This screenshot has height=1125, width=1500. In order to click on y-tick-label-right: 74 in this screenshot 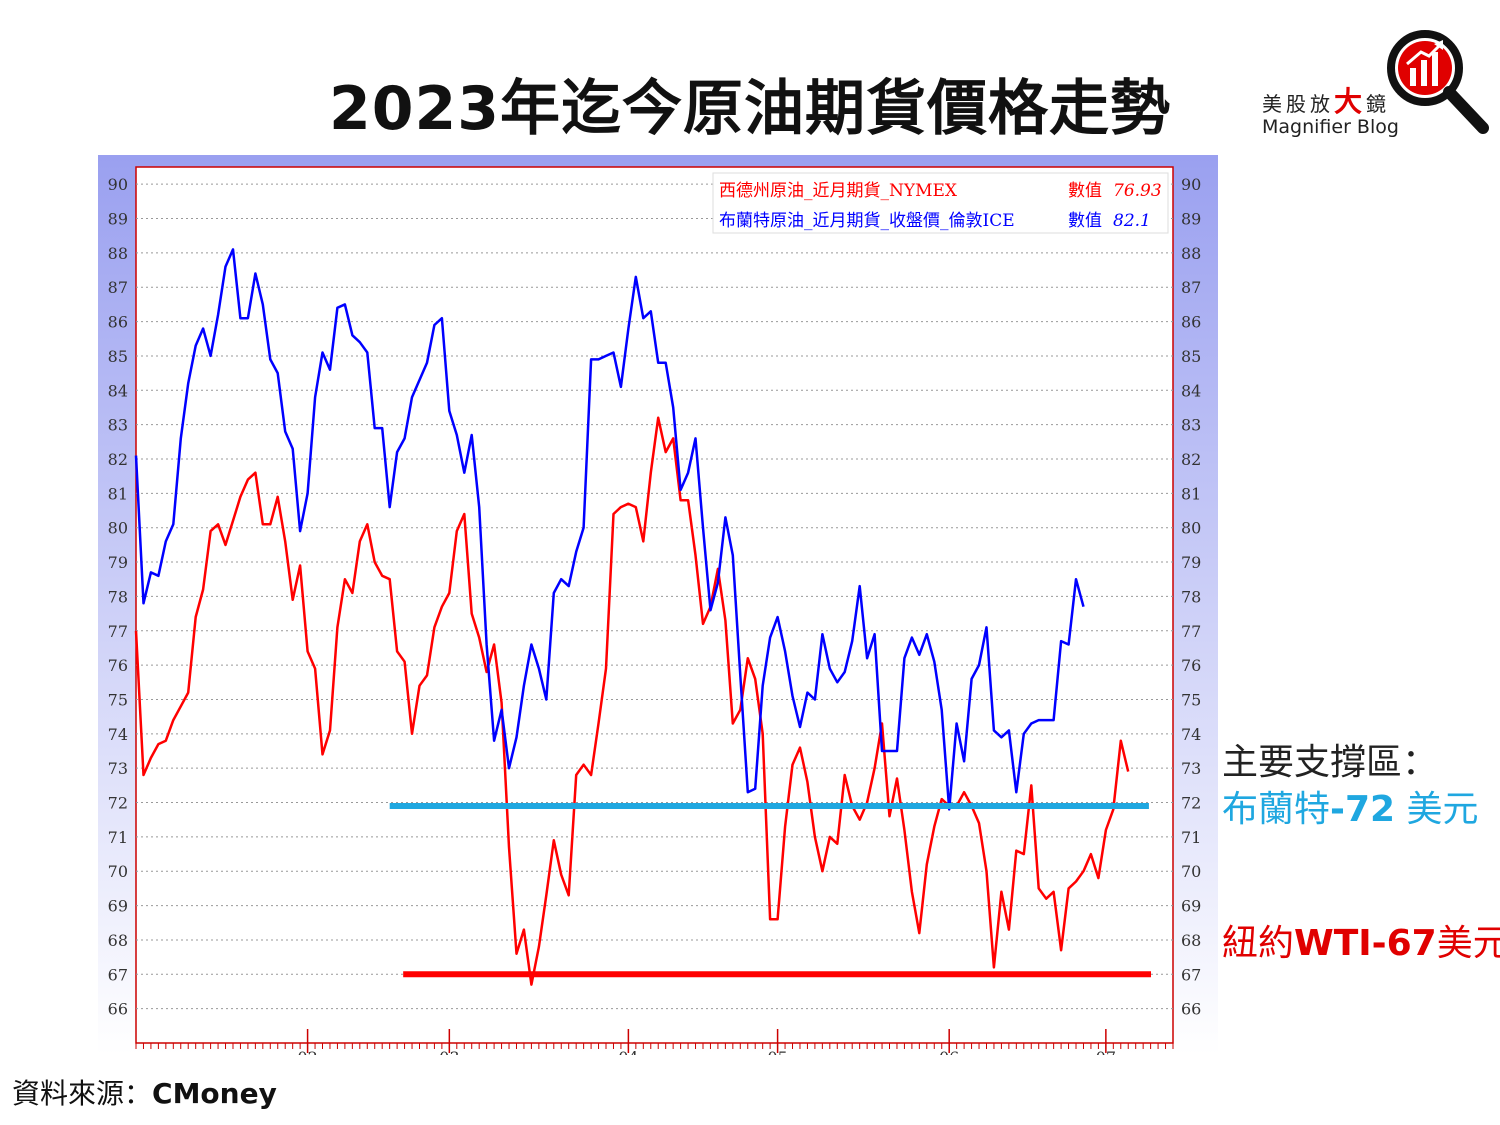, I will do `click(1191, 734)`.